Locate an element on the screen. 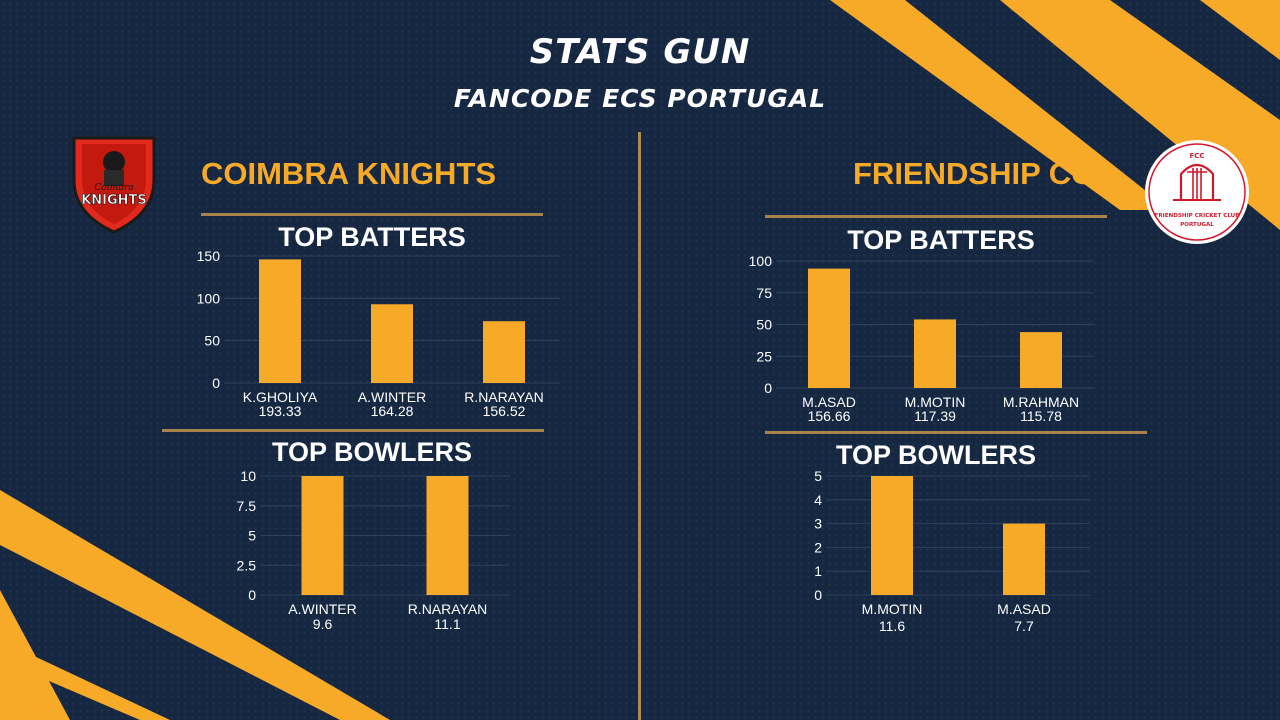  data-value-label: 11.1 is located at coordinates (447, 624).